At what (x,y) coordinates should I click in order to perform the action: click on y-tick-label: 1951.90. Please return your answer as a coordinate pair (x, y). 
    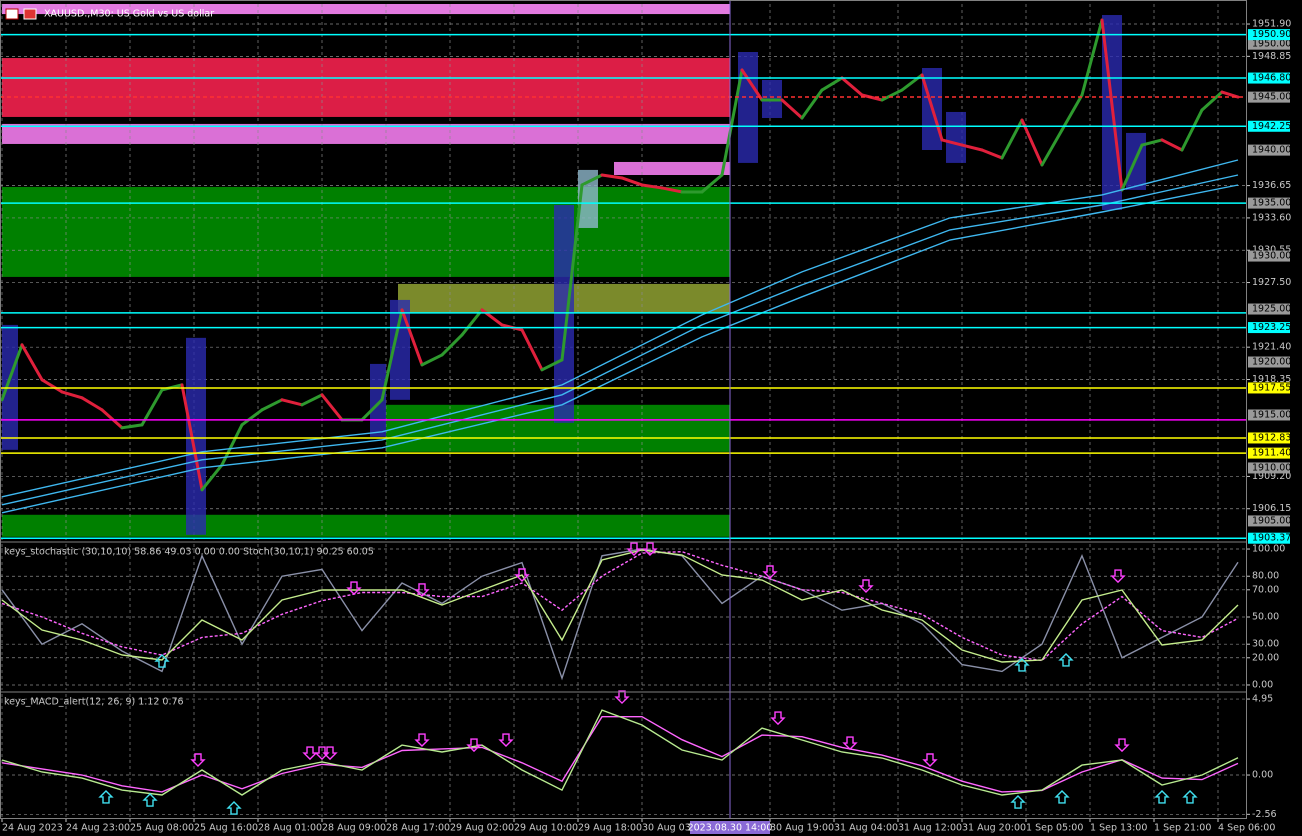
    Looking at the image, I should click on (1271, 24).